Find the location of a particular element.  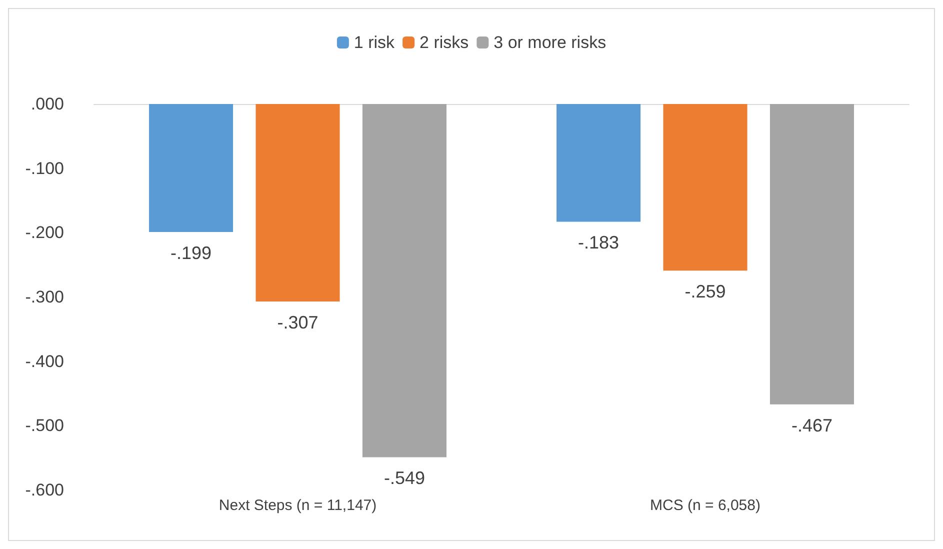

y-tick-label: -.400 is located at coordinates (44, 361).